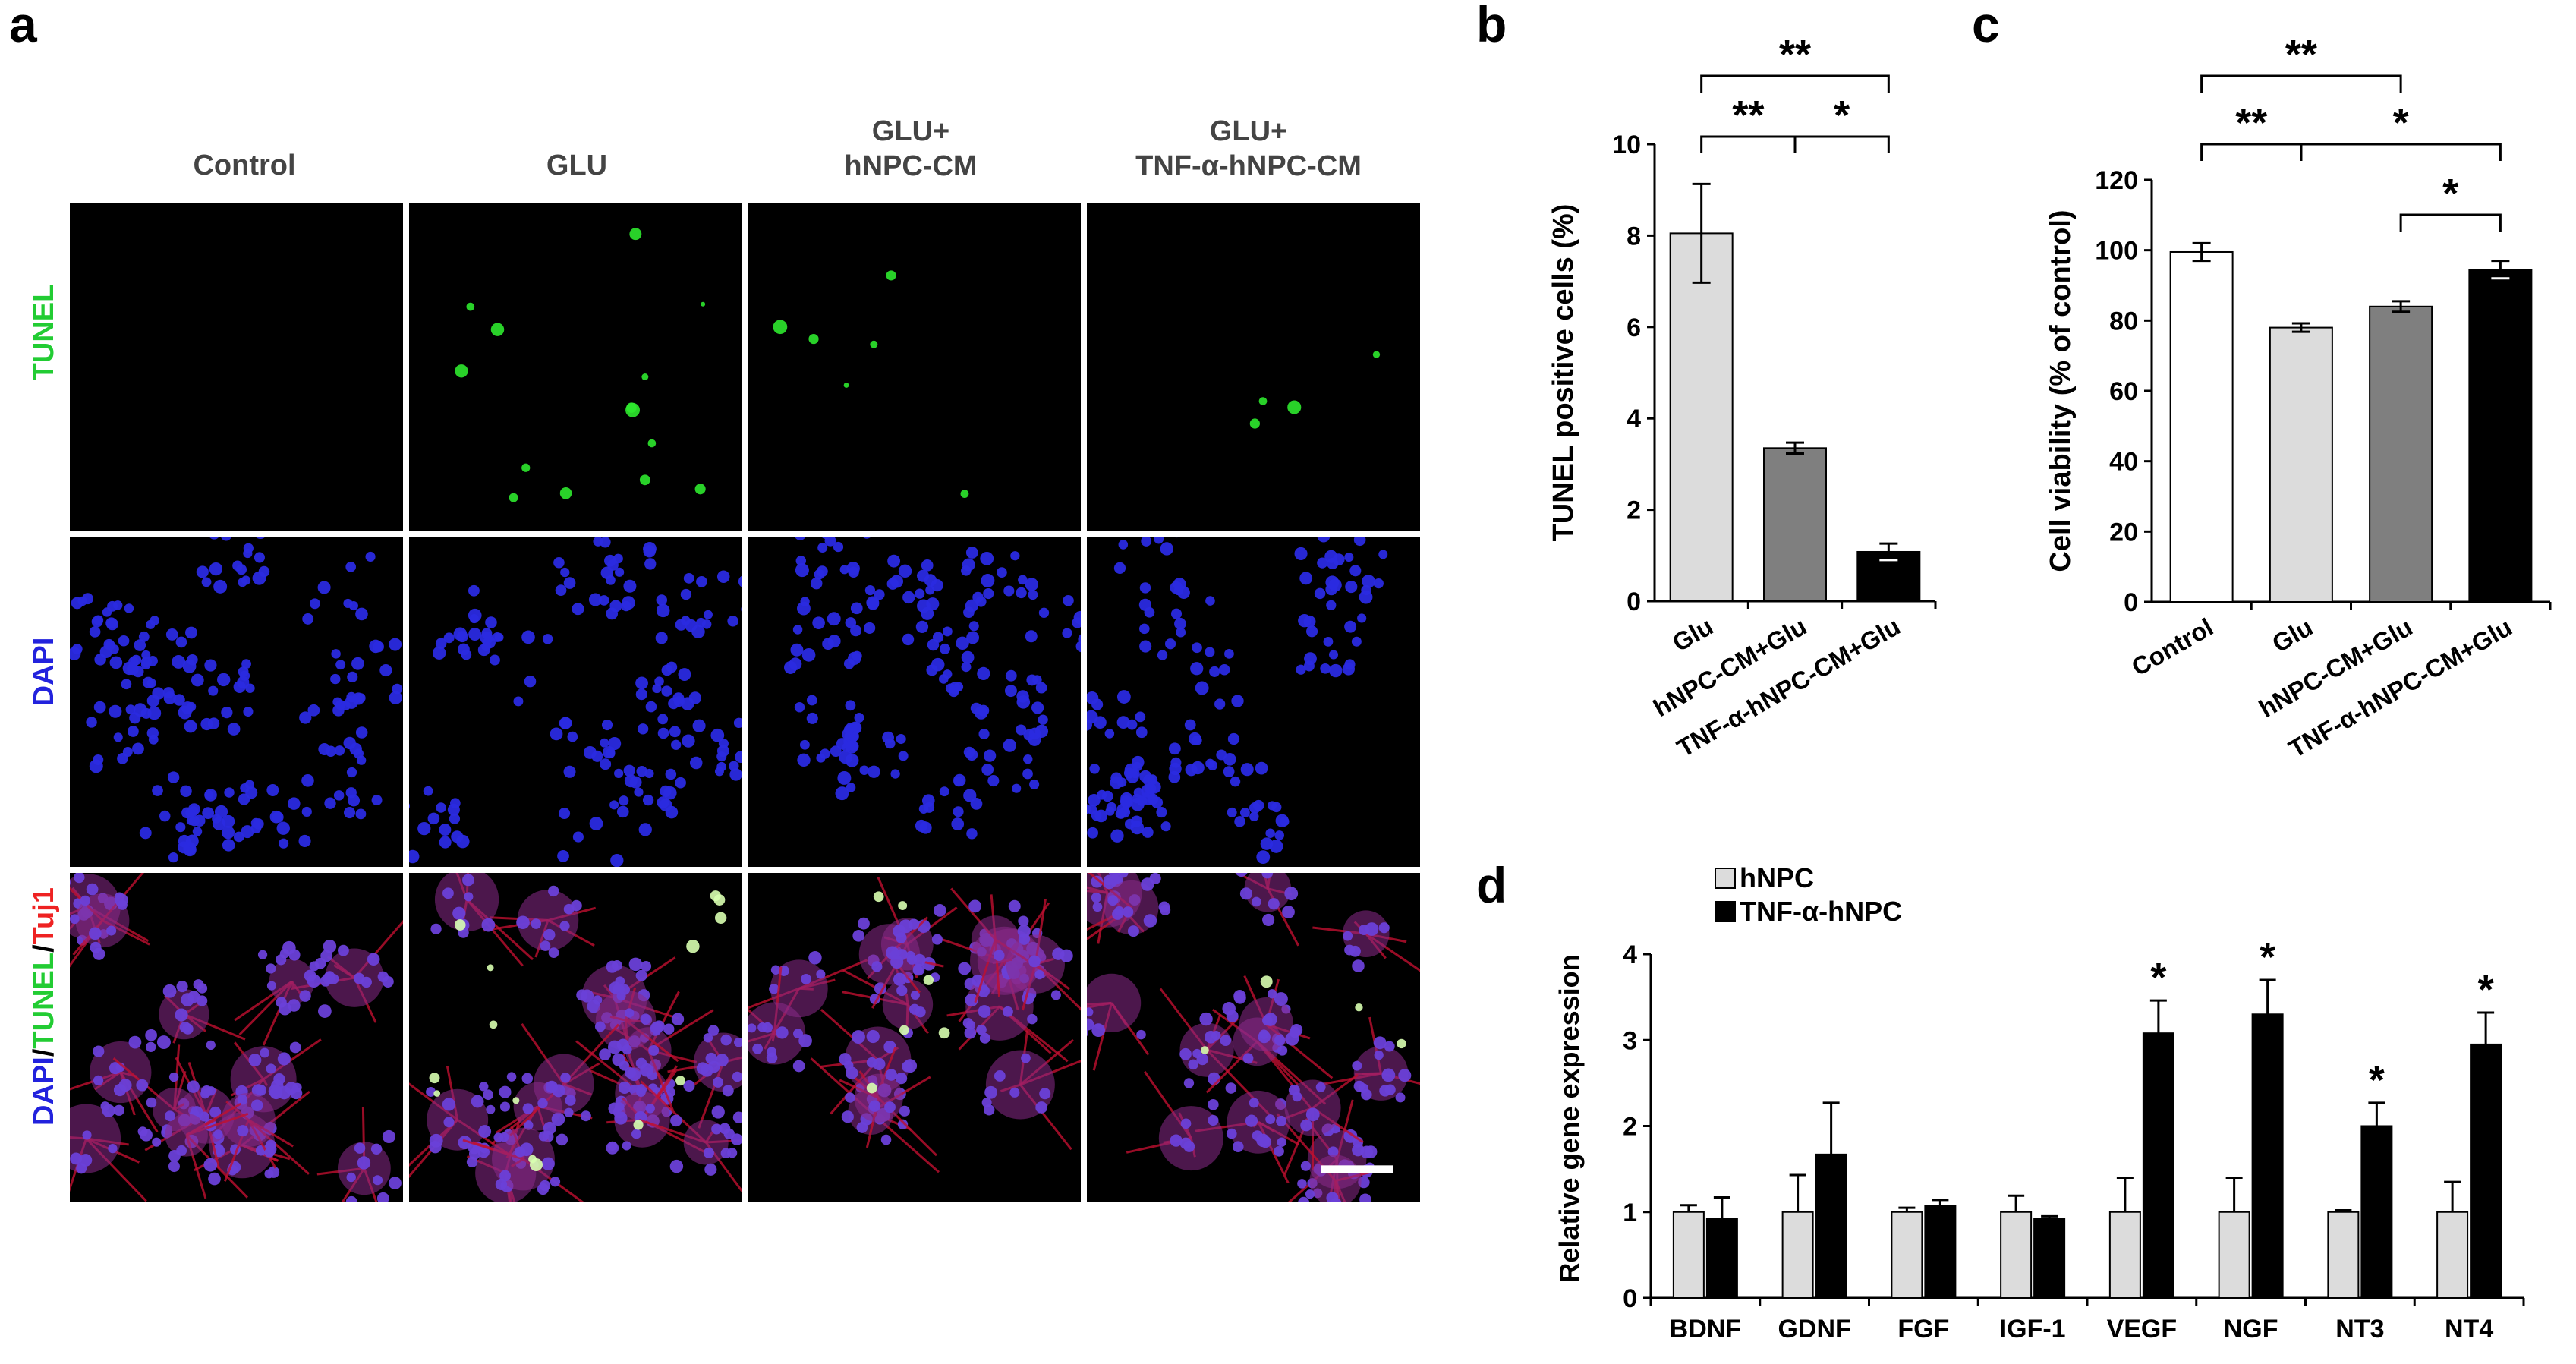 The height and width of the screenshot is (1364, 2576). Describe the element at coordinates (2401, 454) in the screenshot. I see `bar-hNPC-CM+Glu` at that location.